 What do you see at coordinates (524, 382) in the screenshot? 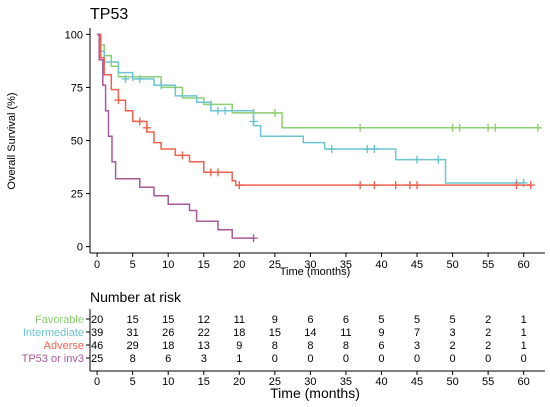
I see `risk-x-tick-label-60: 60` at bounding box center [524, 382].